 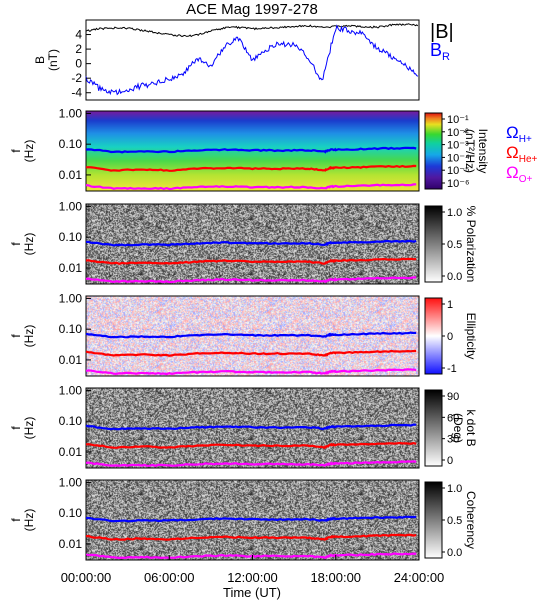 I want to click on legend-omega-h: ΩH+, so click(x=519, y=134).